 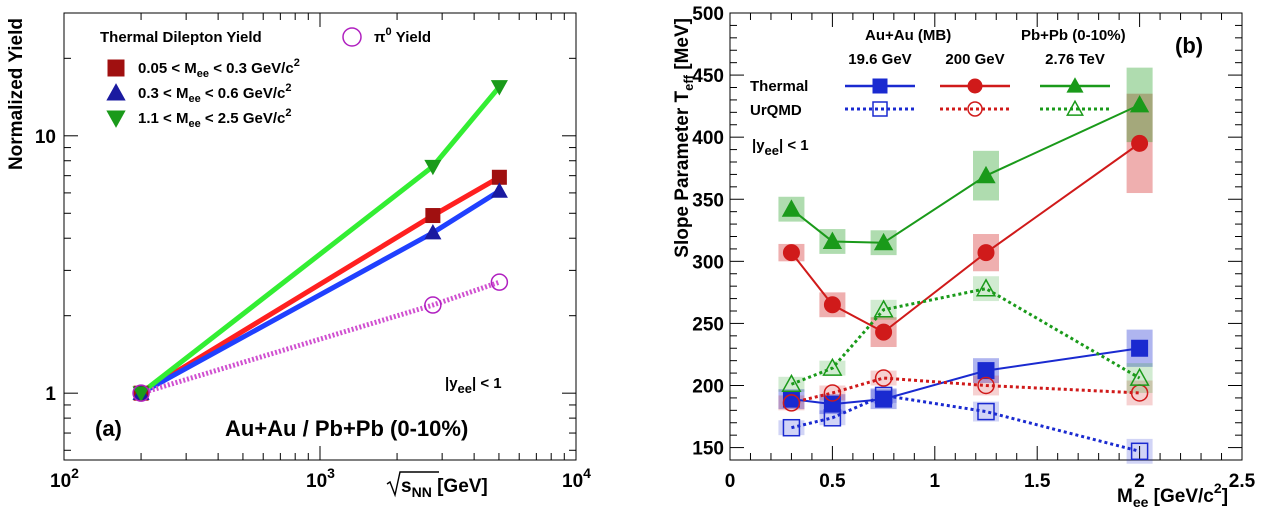 I want to click on x-axis-label: sNN [GeV], so click(x=444, y=488).